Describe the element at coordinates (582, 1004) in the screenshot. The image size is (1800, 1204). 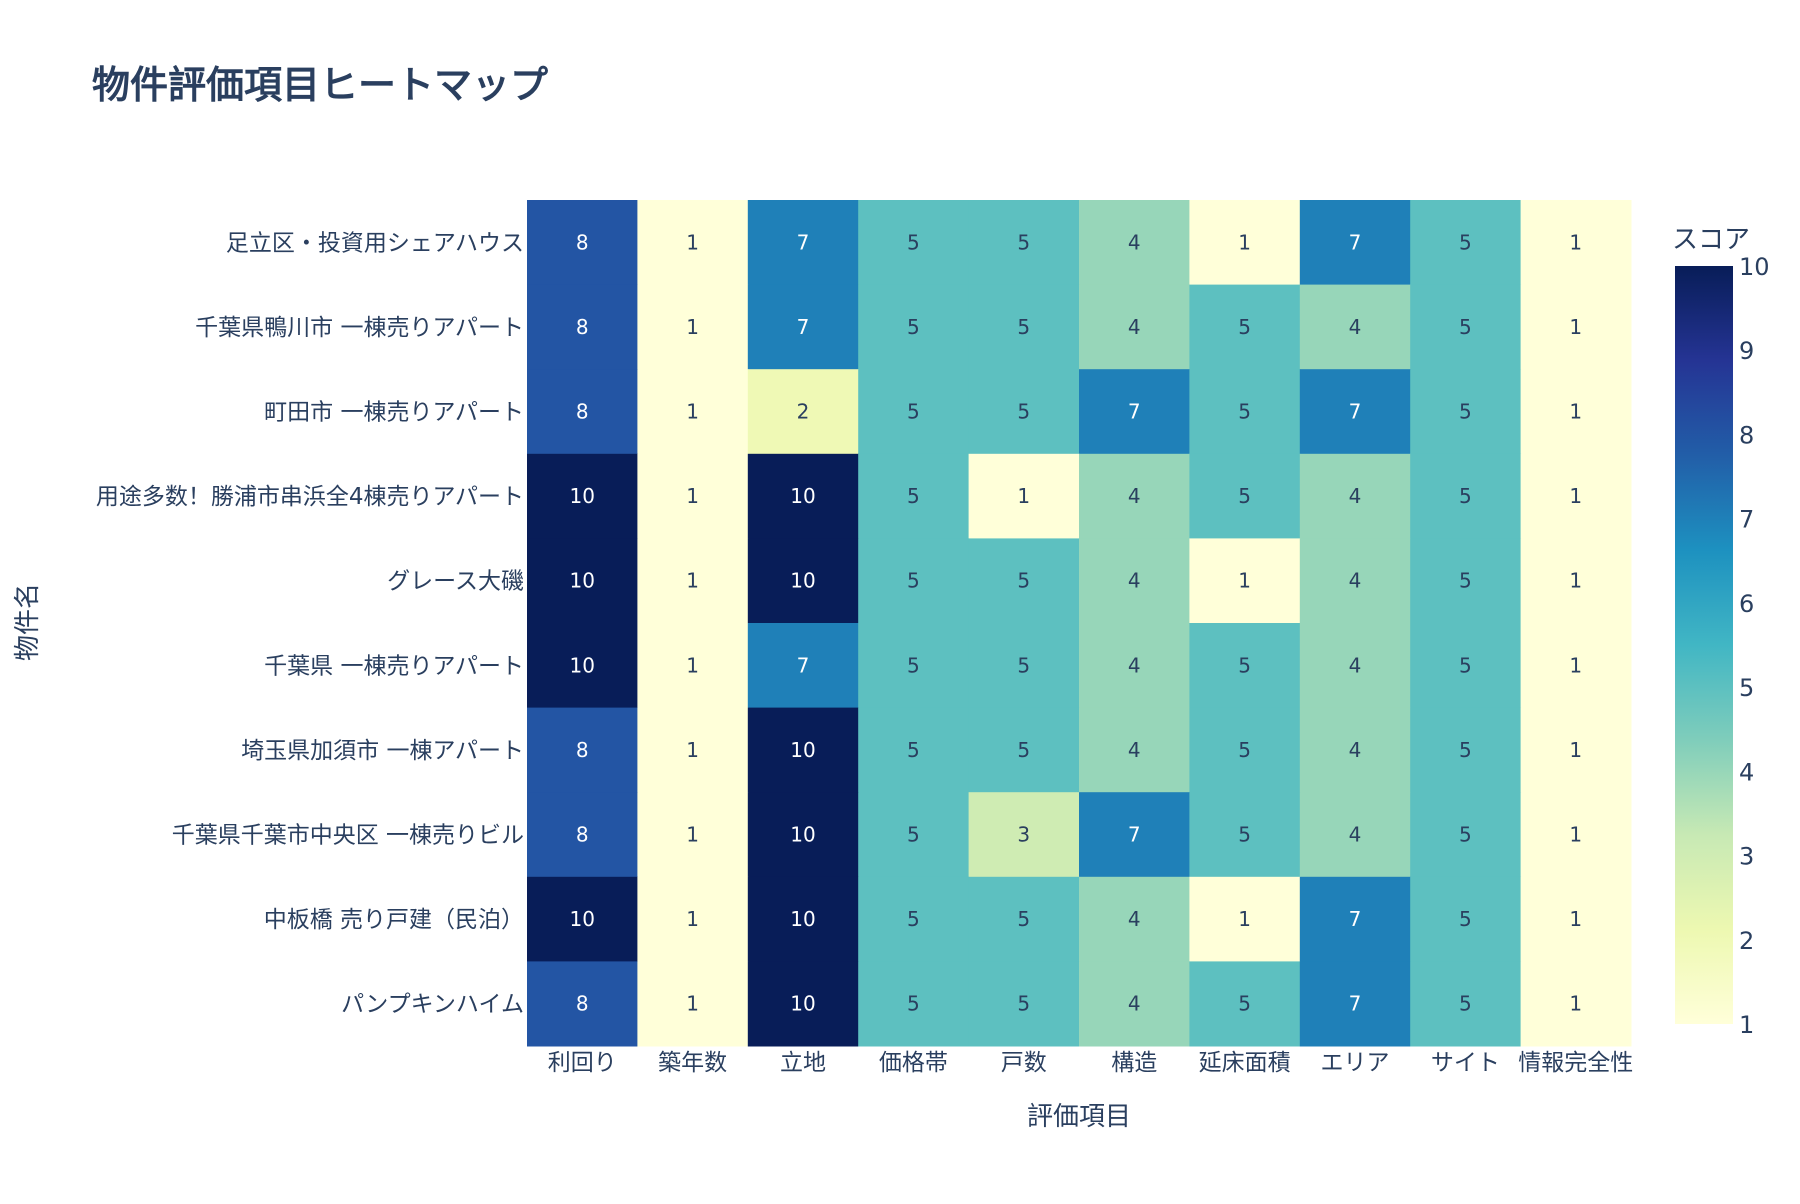
I see `cell-value-label: 8` at that location.